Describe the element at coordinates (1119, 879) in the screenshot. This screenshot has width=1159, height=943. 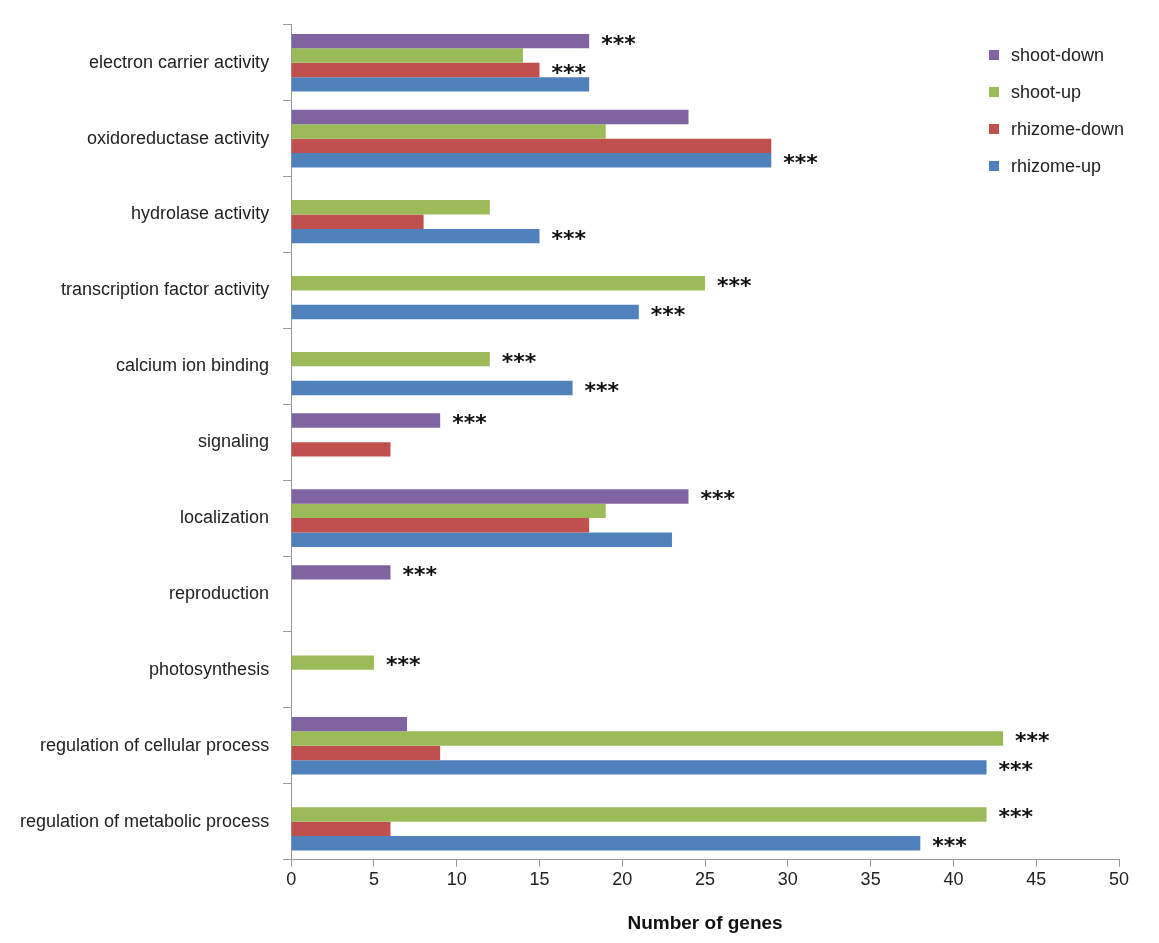
I see `x-tick-label: 50` at that location.